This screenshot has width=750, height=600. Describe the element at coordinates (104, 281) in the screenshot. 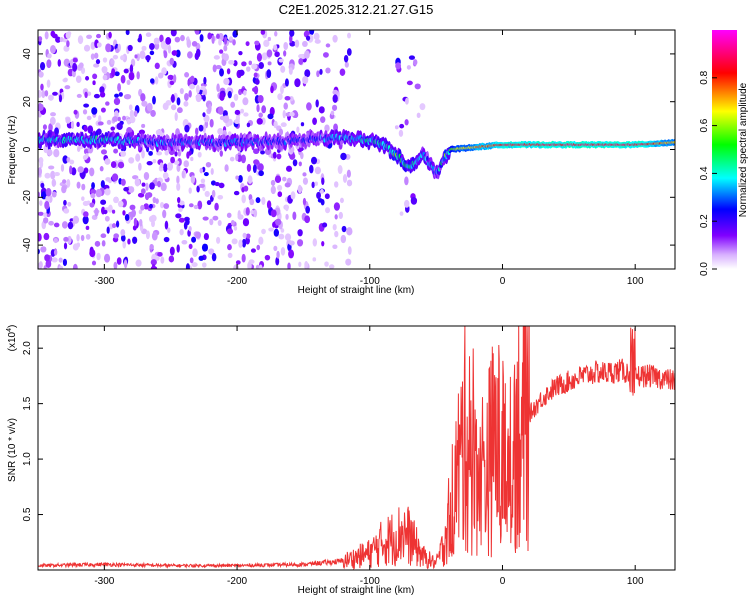

I see `spectrogram-x-tick-label: -300` at that location.